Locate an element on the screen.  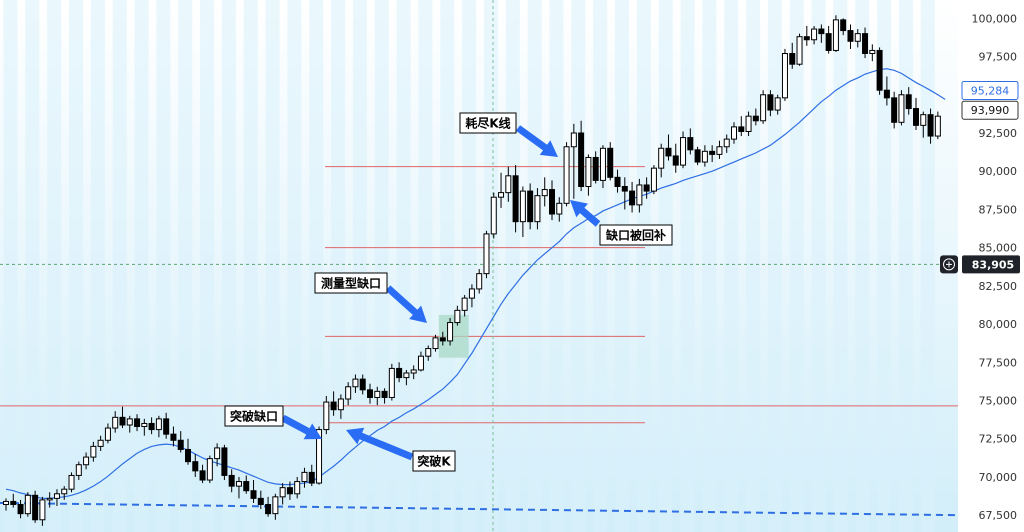
price-tick-label: 67,500 is located at coordinates (998, 515).